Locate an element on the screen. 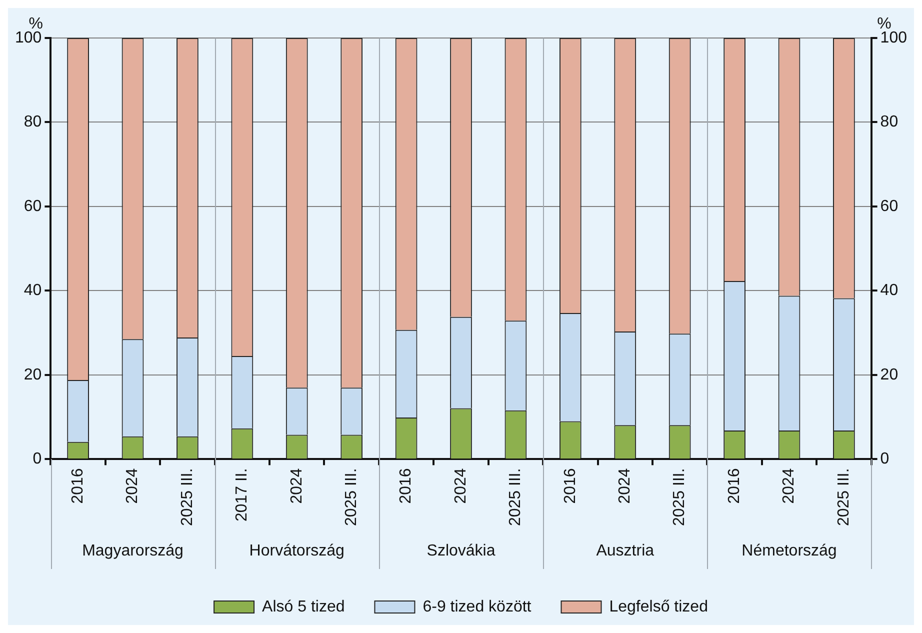  text: Horvátország is located at coordinates (296, 551).